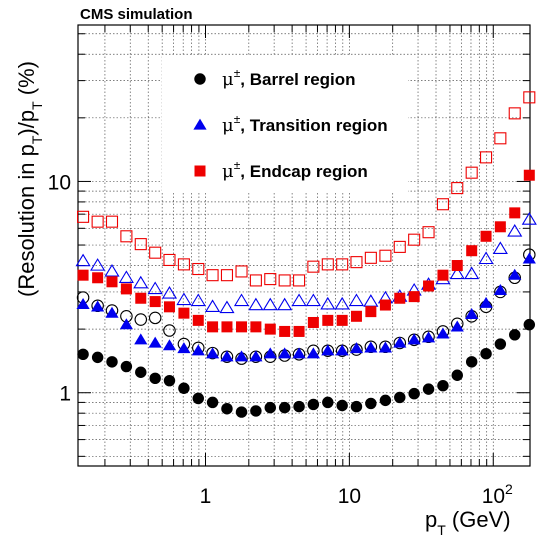 Image resolution: width=552 pixels, height=545 pixels. What do you see at coordinates (441, 530) in the screenshot?
I see `x-axis-title-sub: T` at bounding box center [441, 530].